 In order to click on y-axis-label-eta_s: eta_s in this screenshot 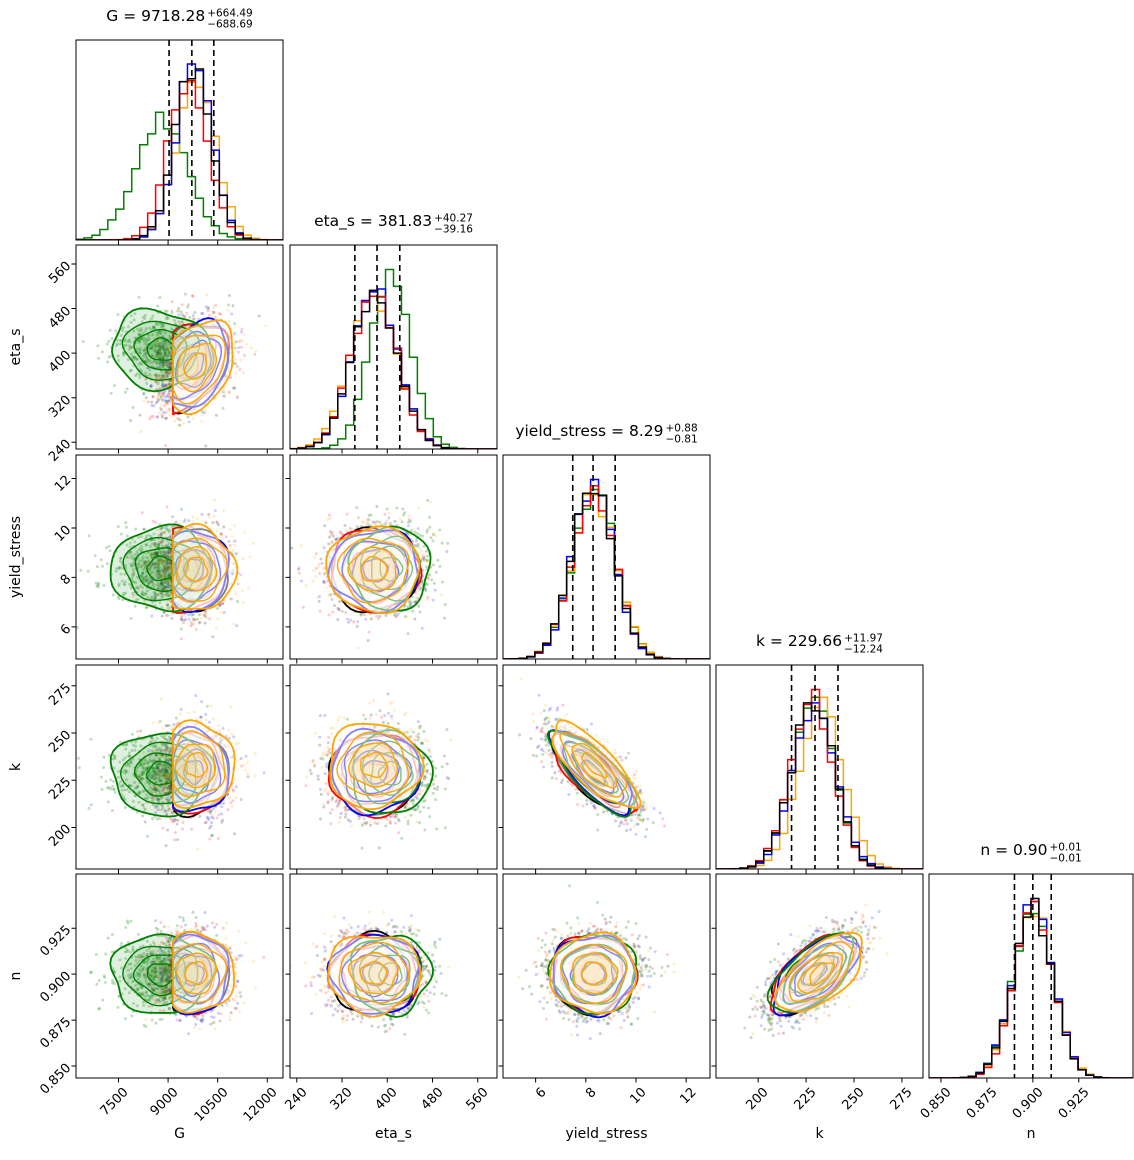, I will do `click(16, 347)`.